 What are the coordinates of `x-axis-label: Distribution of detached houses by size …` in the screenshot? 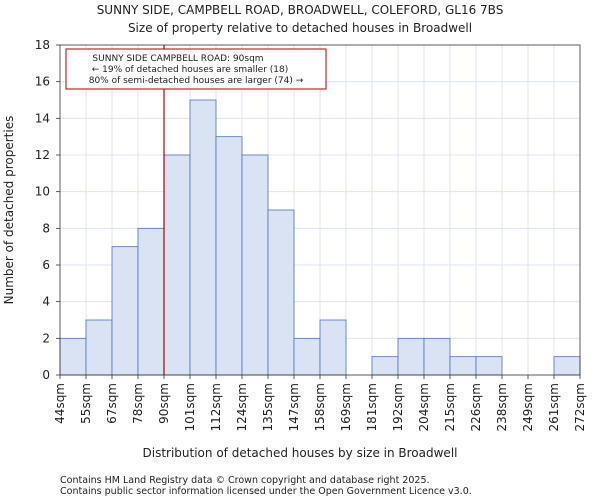 It's located at (300, 453).